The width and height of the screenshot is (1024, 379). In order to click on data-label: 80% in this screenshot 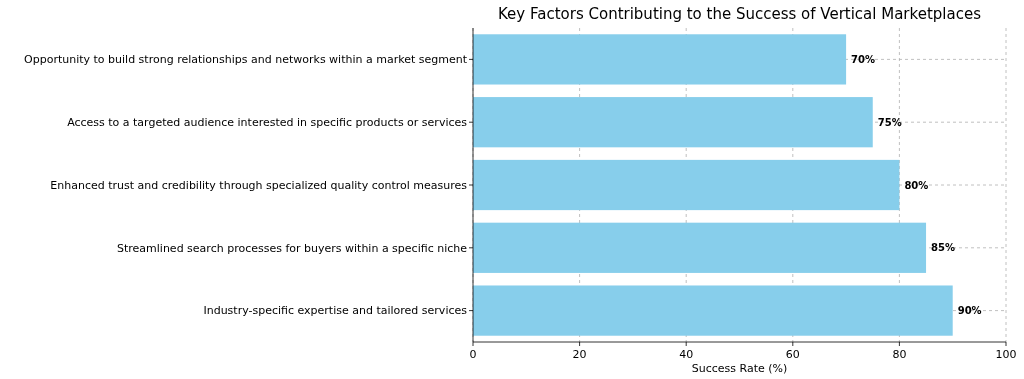, I will do `click(916, 185)`.